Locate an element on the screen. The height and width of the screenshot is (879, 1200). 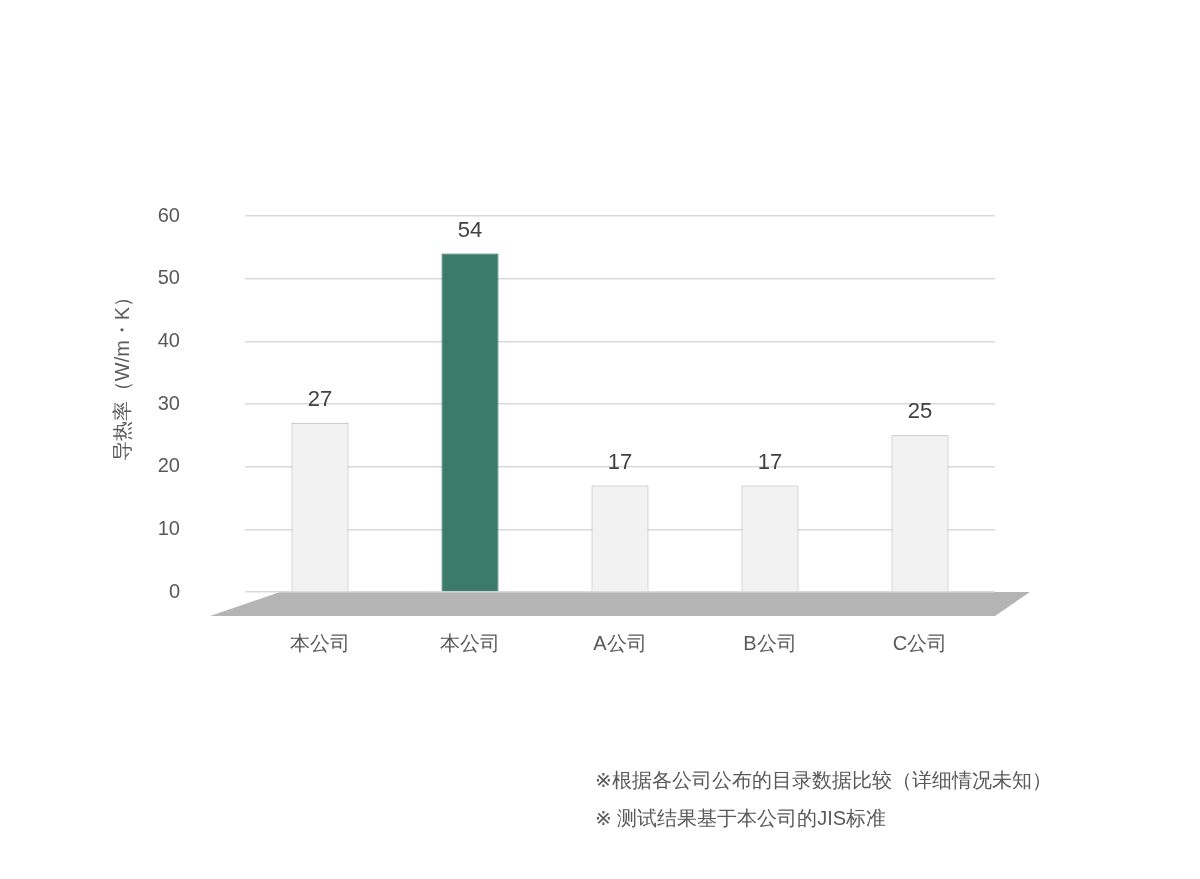
x-tick-label: B公司 is located at coordinates (770, 642).